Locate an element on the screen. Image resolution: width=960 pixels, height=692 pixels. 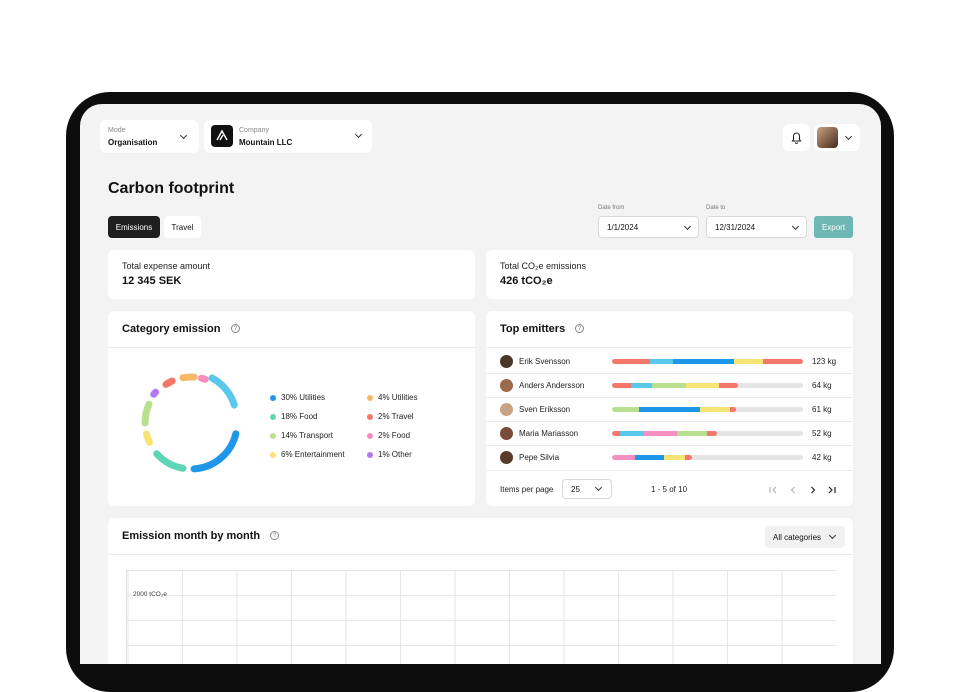
table-row: Pepe Silvia 42 kg is located at coordinates (669, 457).